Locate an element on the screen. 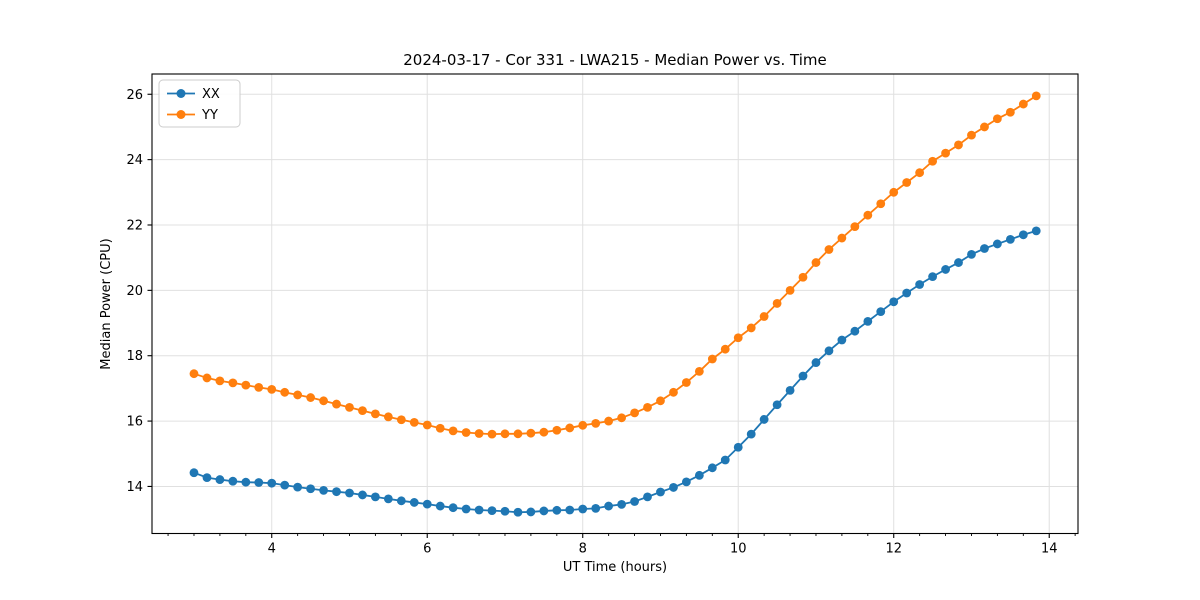 This screenshot has height=600, width=1200. y-tick-label: 24 is located at coordinates (134, 160).